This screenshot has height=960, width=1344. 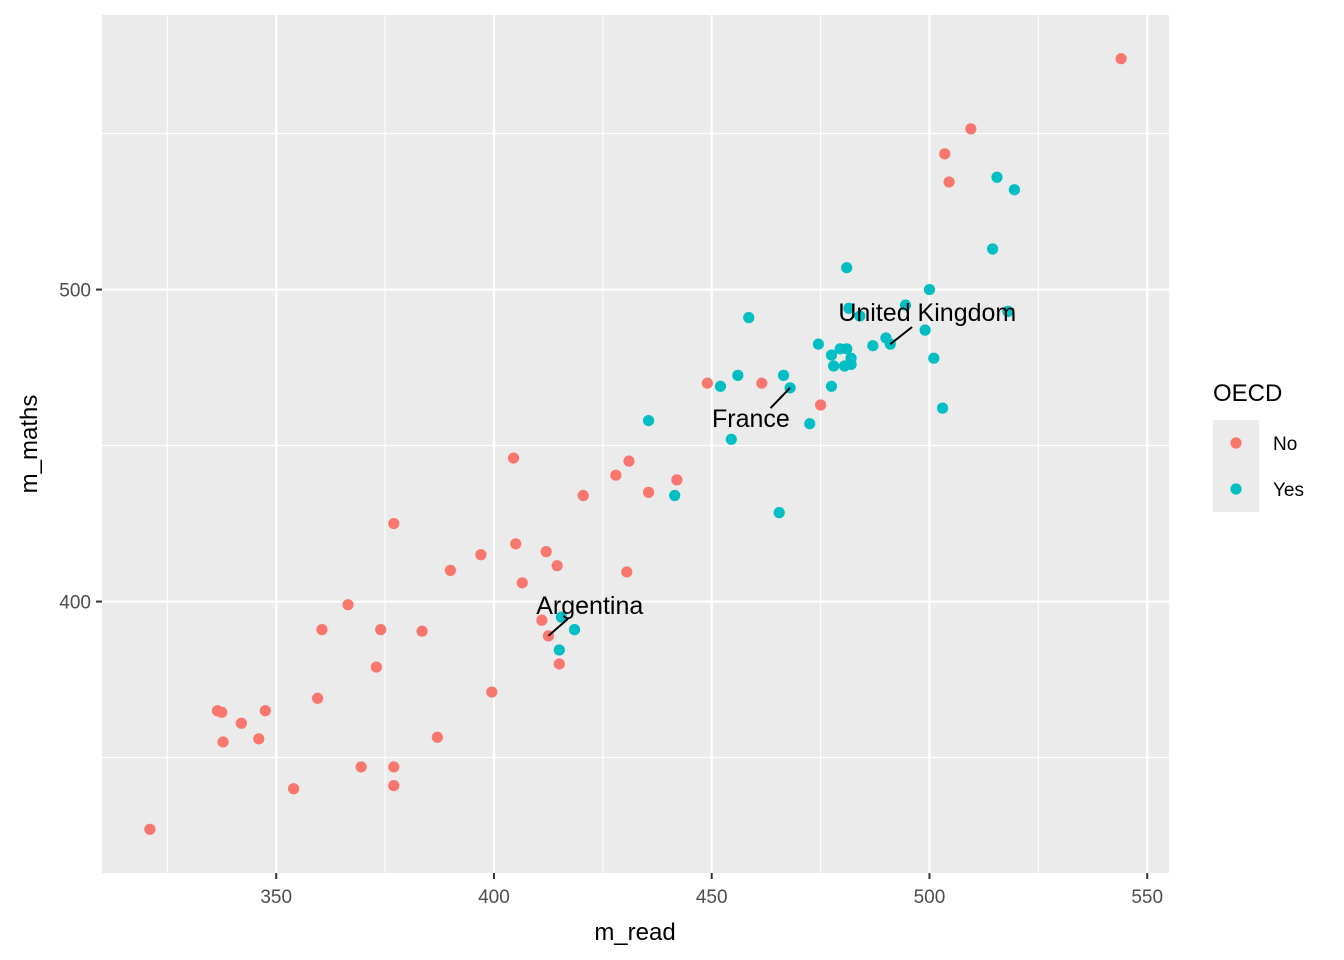 I want to click on y-axis: 400 500, so click(x=80, y=447).